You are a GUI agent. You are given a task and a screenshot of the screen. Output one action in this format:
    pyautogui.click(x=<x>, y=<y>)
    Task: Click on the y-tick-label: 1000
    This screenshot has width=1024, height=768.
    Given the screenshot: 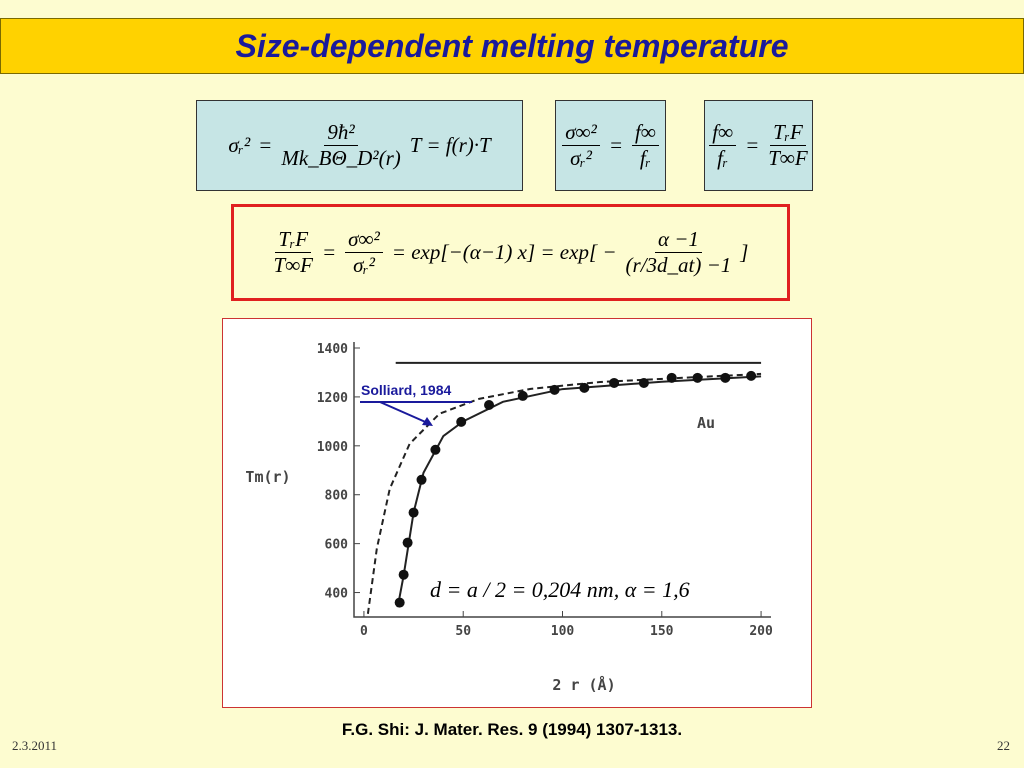 What is the action you would take?
    pyautogui.click(x=332, y=447)
    